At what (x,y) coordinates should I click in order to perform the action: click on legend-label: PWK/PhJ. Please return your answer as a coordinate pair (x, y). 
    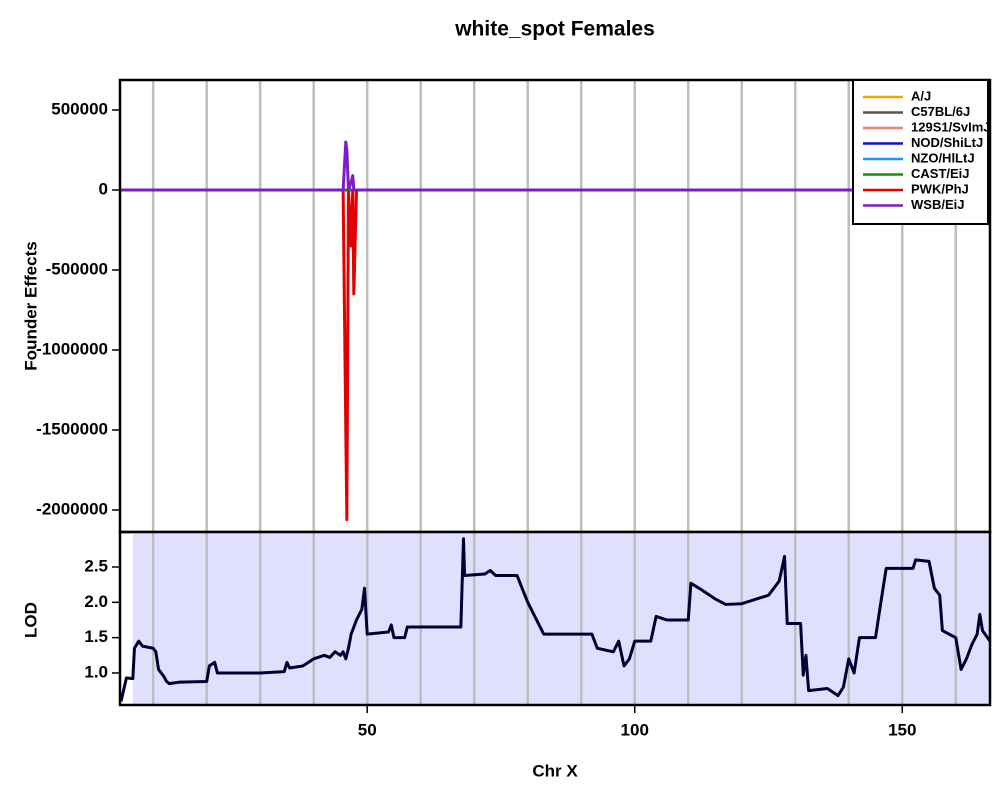
    Looking at the image, I should click on (940, 188).